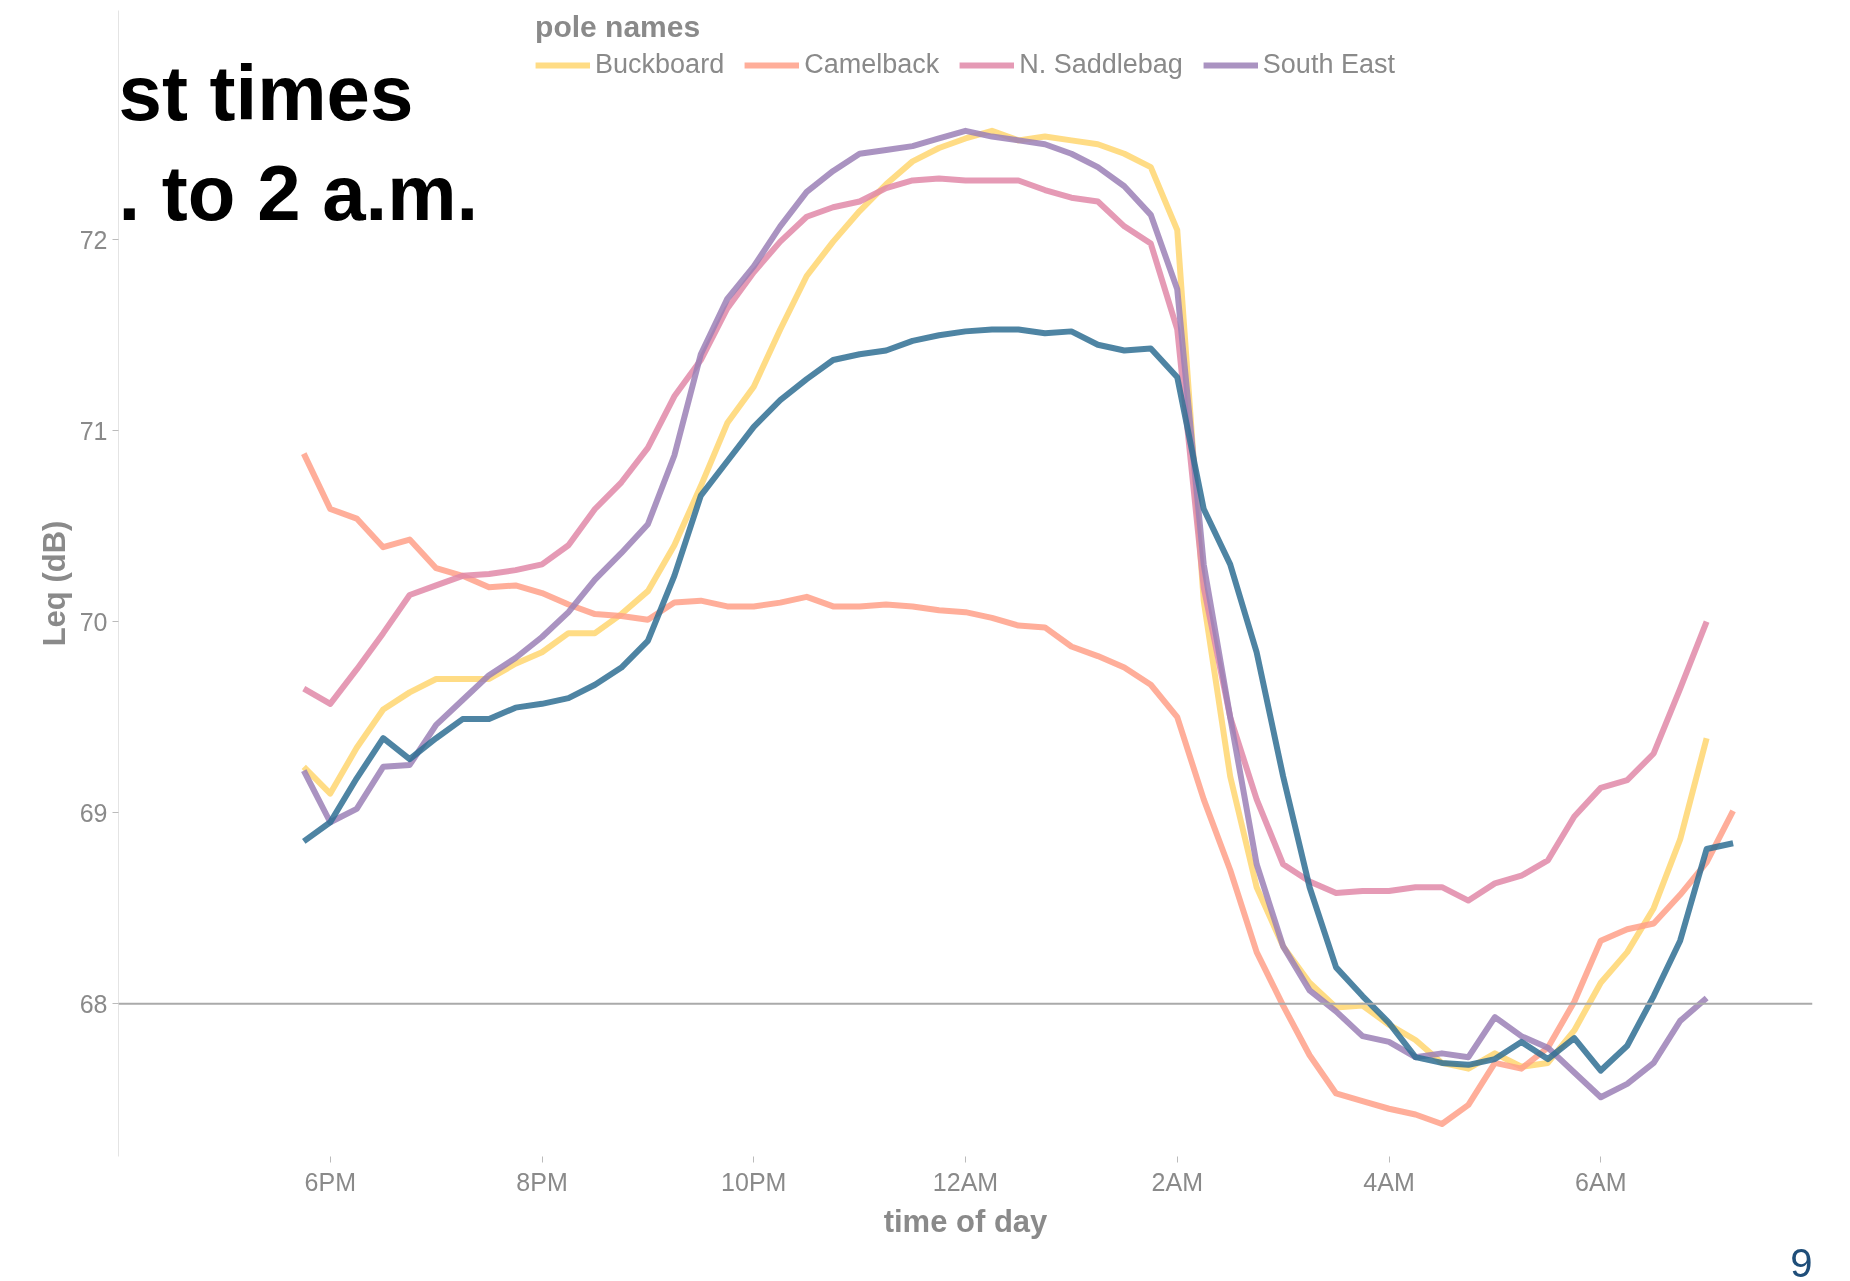  I want to click on x-tick-label: 6AM, so click(1601, 1181).